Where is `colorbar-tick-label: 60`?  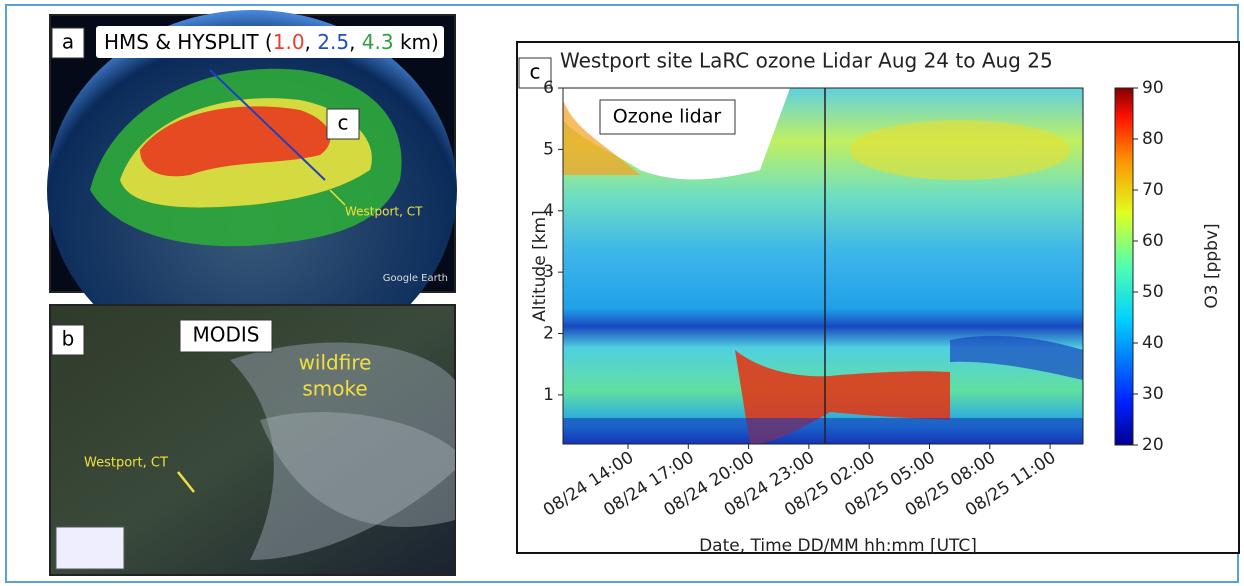 colorbar-tick-label: 60 is located at coordinates (1153, 241).